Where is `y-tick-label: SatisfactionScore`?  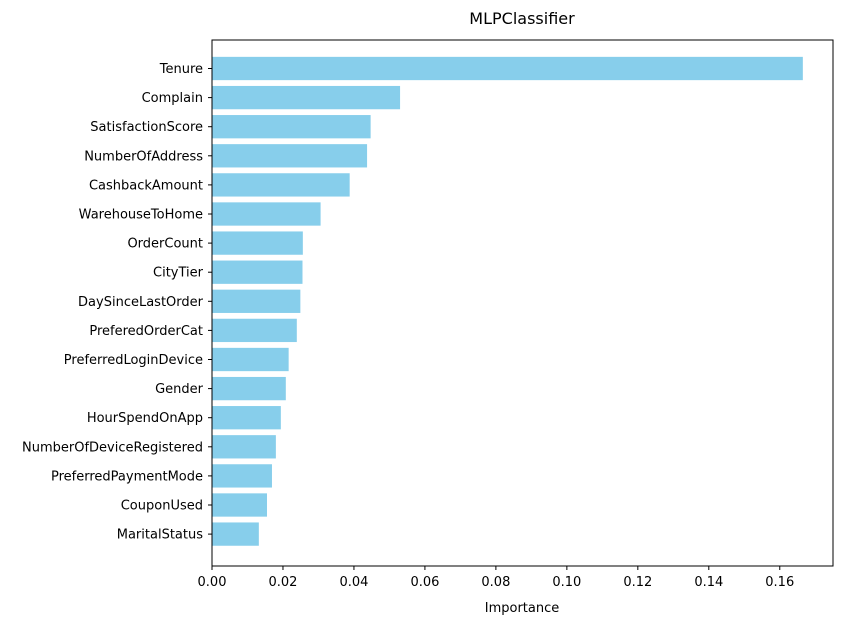
y-tick-label: SatisfactionScore is located at coordinates (146, 127).